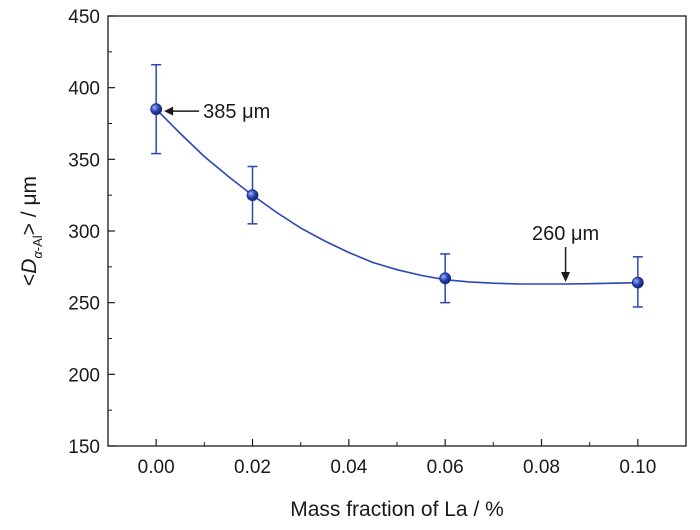 This screenshot has width=700, height=530. I want to click on y-axis-title-subscript-text: -Al, so click(37, 243).